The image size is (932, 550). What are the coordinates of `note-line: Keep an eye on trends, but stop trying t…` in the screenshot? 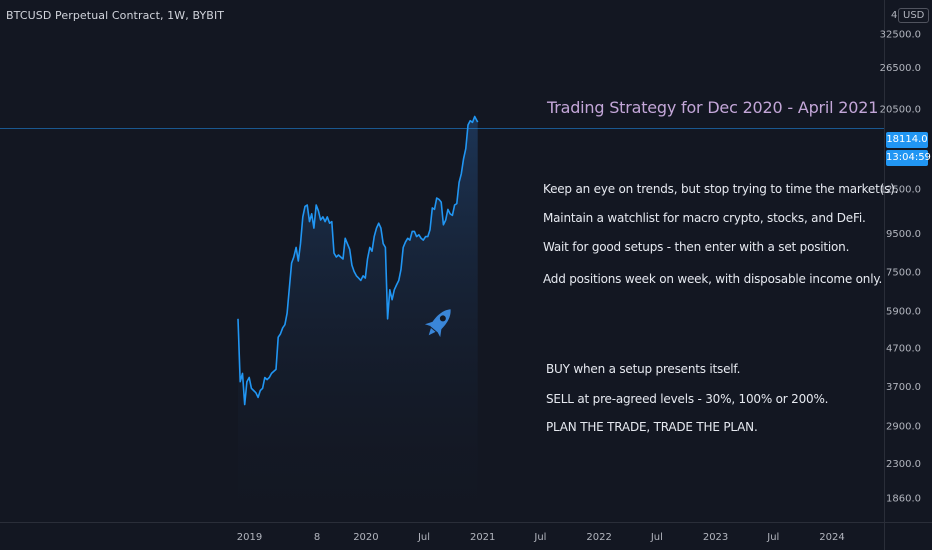 It's located at (721, 189).